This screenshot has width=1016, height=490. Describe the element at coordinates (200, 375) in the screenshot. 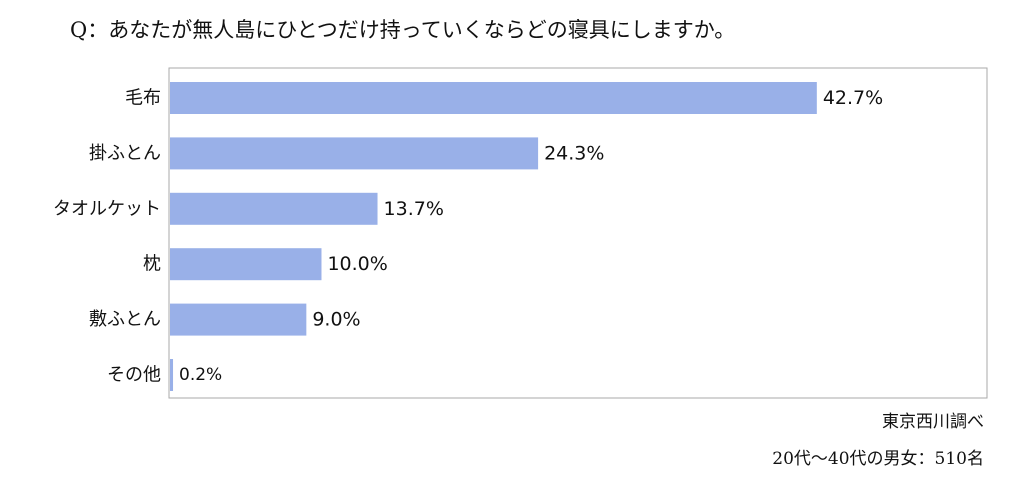

I see `value-label: 0.2%` at that location.